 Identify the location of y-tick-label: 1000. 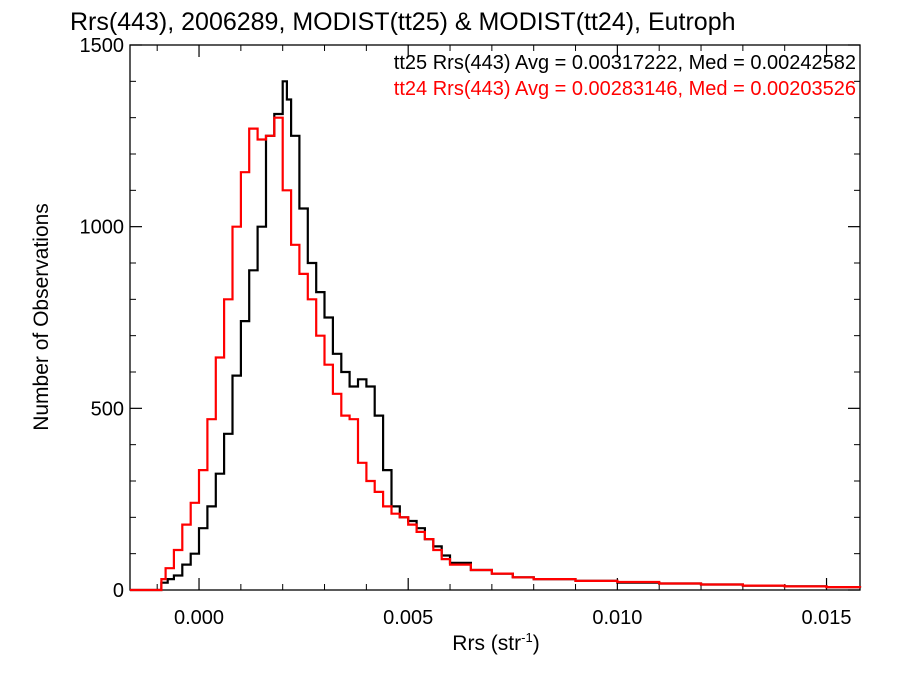
(102, 228).